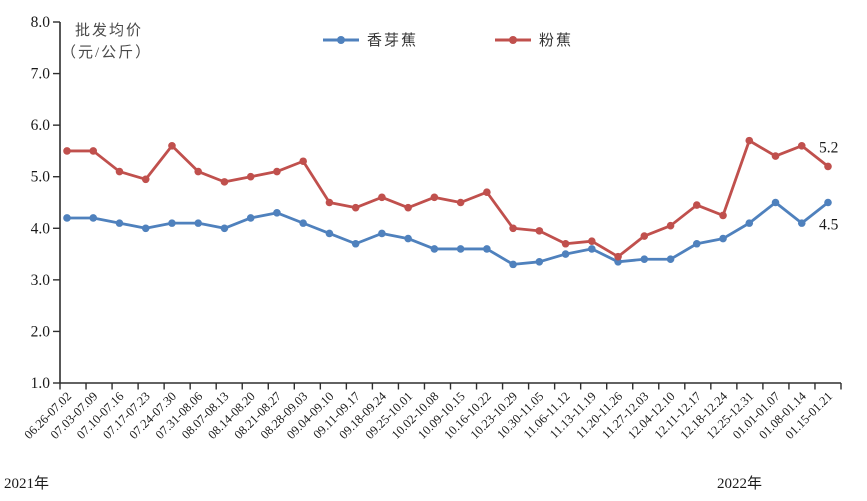 This screenshot has height=501, width=867. I want to click on legend-marker-red-line-icon, so click(513, 39).